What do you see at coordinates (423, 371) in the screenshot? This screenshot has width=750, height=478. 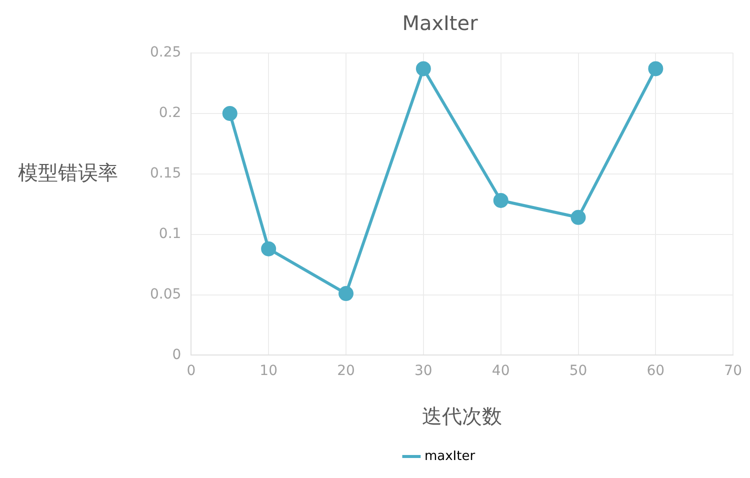 I see `x-tick-label: 30` at bounding box center [423, 371].